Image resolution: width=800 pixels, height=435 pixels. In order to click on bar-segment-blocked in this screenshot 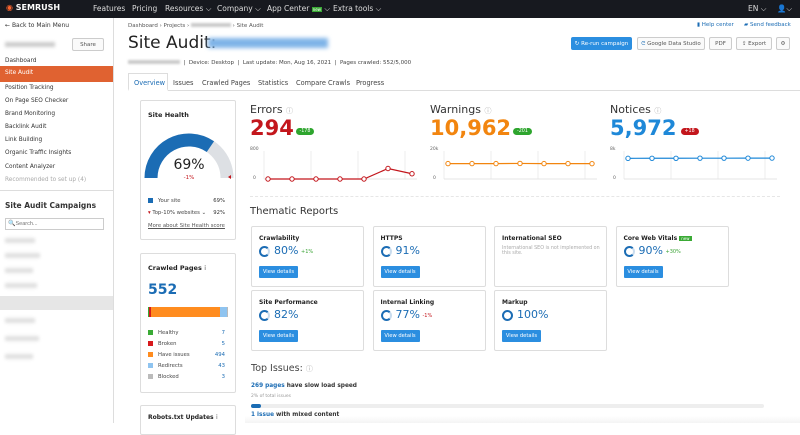, I will do `click(227, 312)`.